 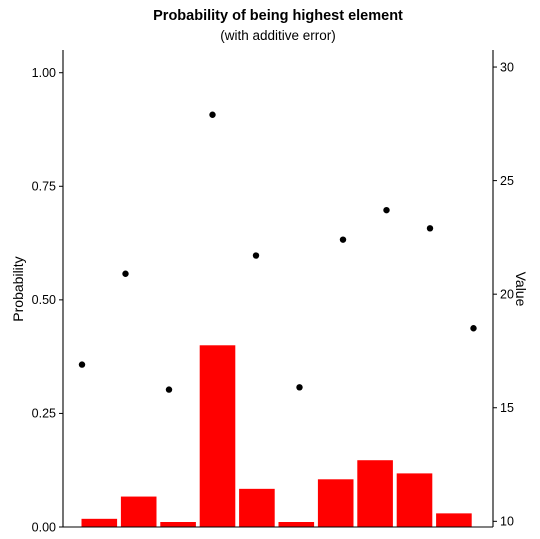 I want to click on chart-subtitle: (with additive error), so click(x=278, y=35).